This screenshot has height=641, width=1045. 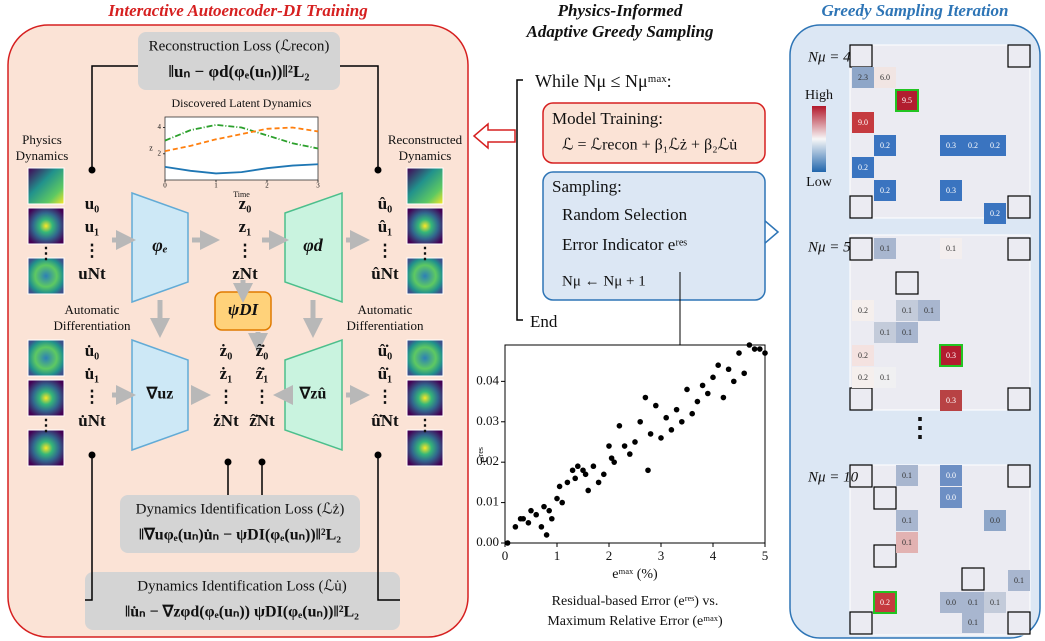 What do you see at coordinates (920, 427) in the screenshot?
I see `ellipsis: ⋮` at bounding box center [920, 427].